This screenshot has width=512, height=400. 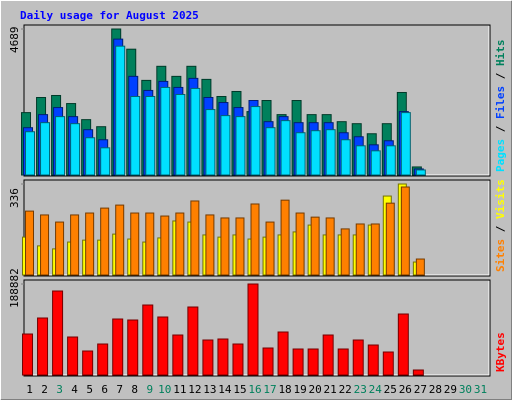 I want to click on x-tick-label: 16, so click(x=254, y=389).